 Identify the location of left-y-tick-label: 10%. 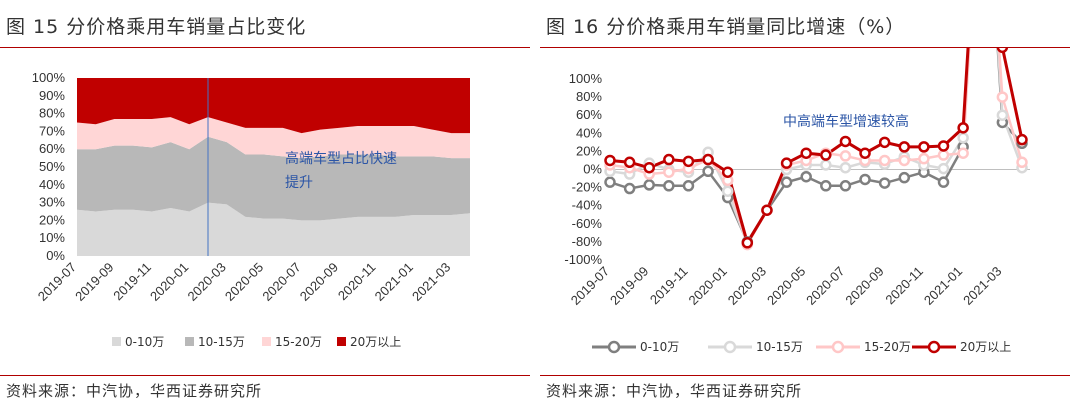
(52, 237).